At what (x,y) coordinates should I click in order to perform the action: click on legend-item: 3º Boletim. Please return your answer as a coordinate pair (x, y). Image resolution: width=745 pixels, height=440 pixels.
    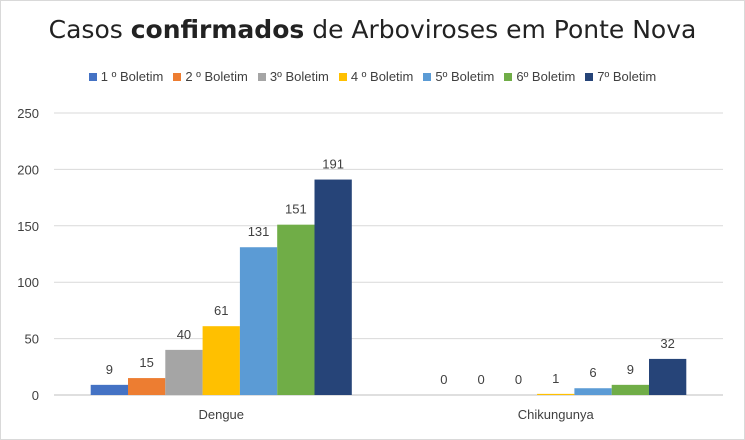
    Looking at the image, I should click on (293, 76).